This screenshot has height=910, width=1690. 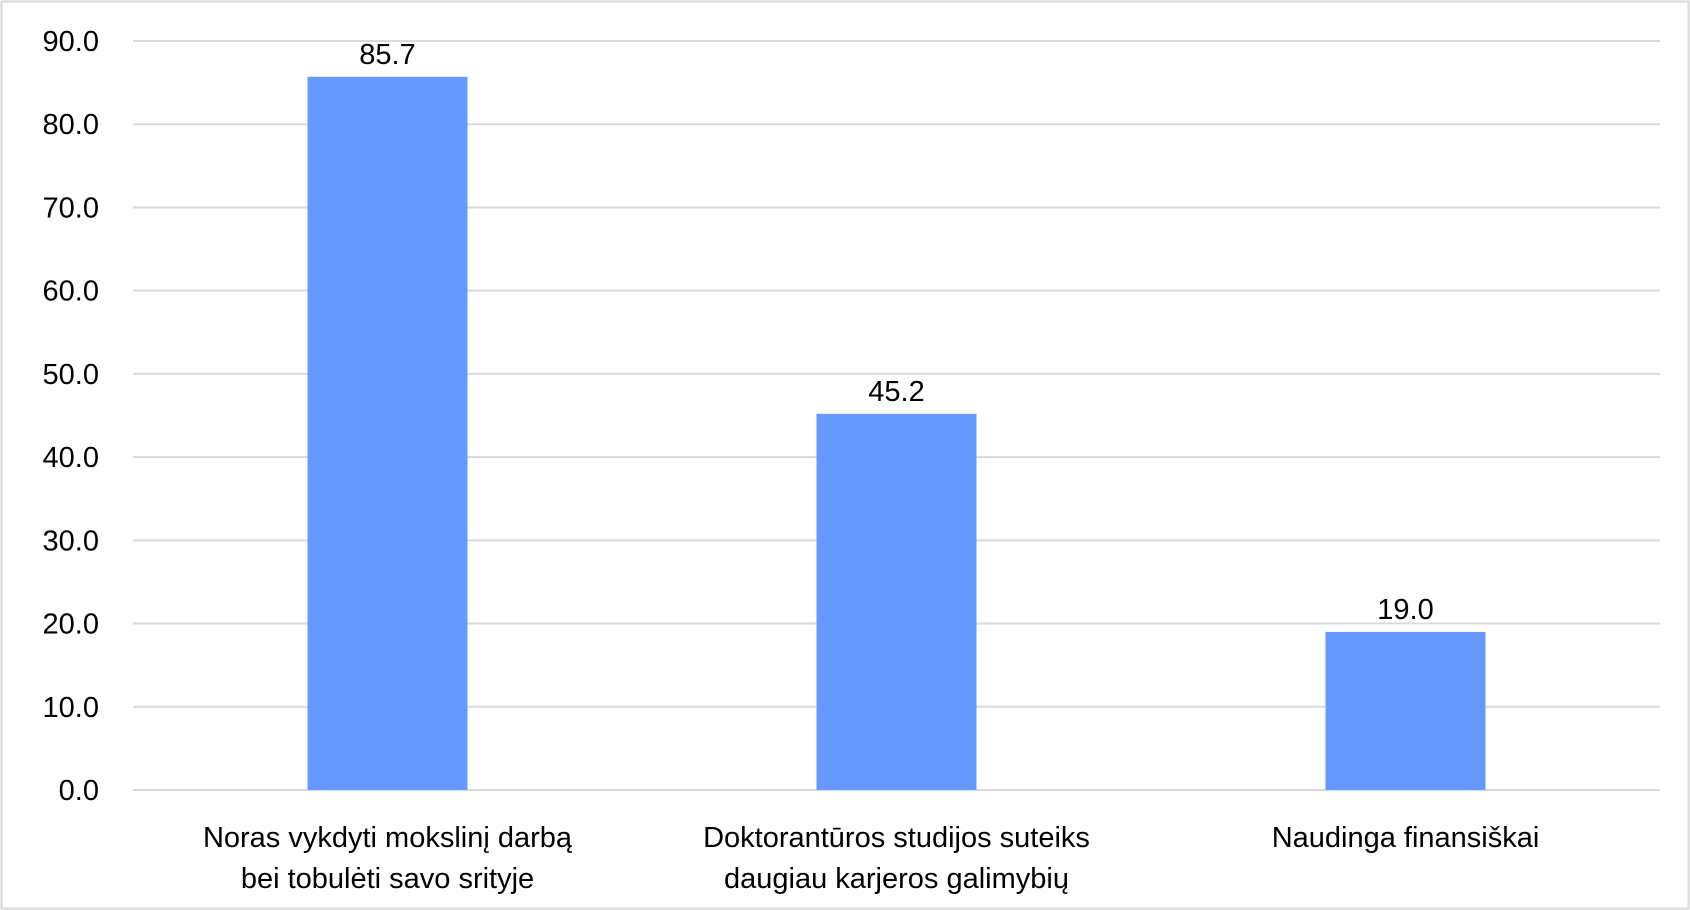 What do you see at coordinates (71, 42) in the screenshot?
I see `y-tick-label: 90.0` at bounding box center [71, 42].